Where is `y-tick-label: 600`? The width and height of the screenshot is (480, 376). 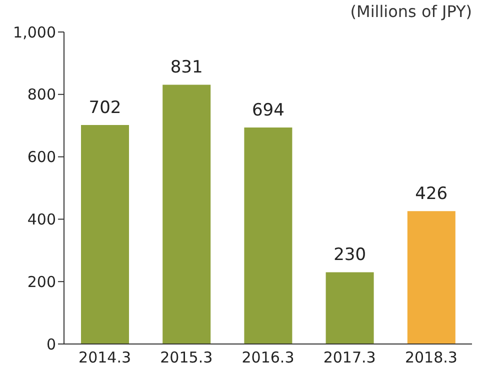
y-tick-label: 600 is located at coordinates (41, 157).